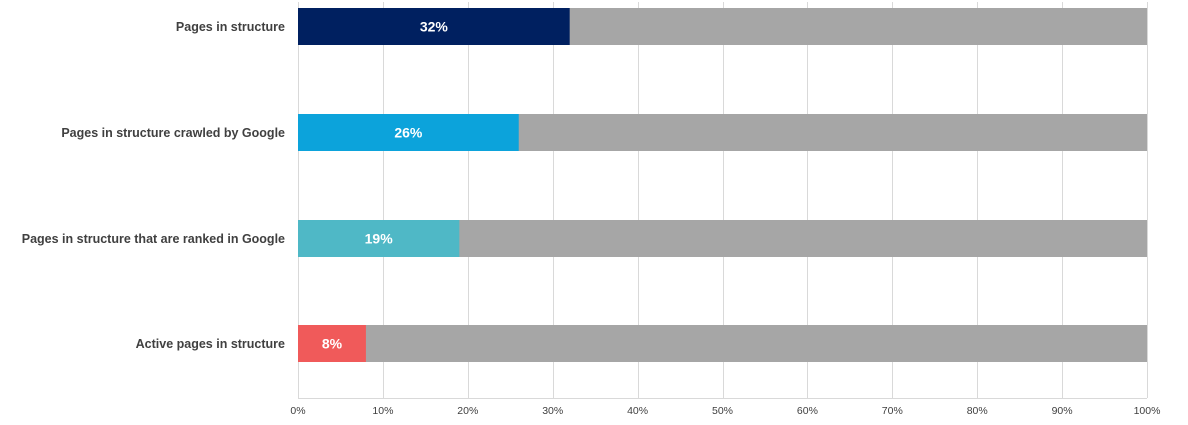  I want to click on x-tick-label: 20%, so click(467, 411).